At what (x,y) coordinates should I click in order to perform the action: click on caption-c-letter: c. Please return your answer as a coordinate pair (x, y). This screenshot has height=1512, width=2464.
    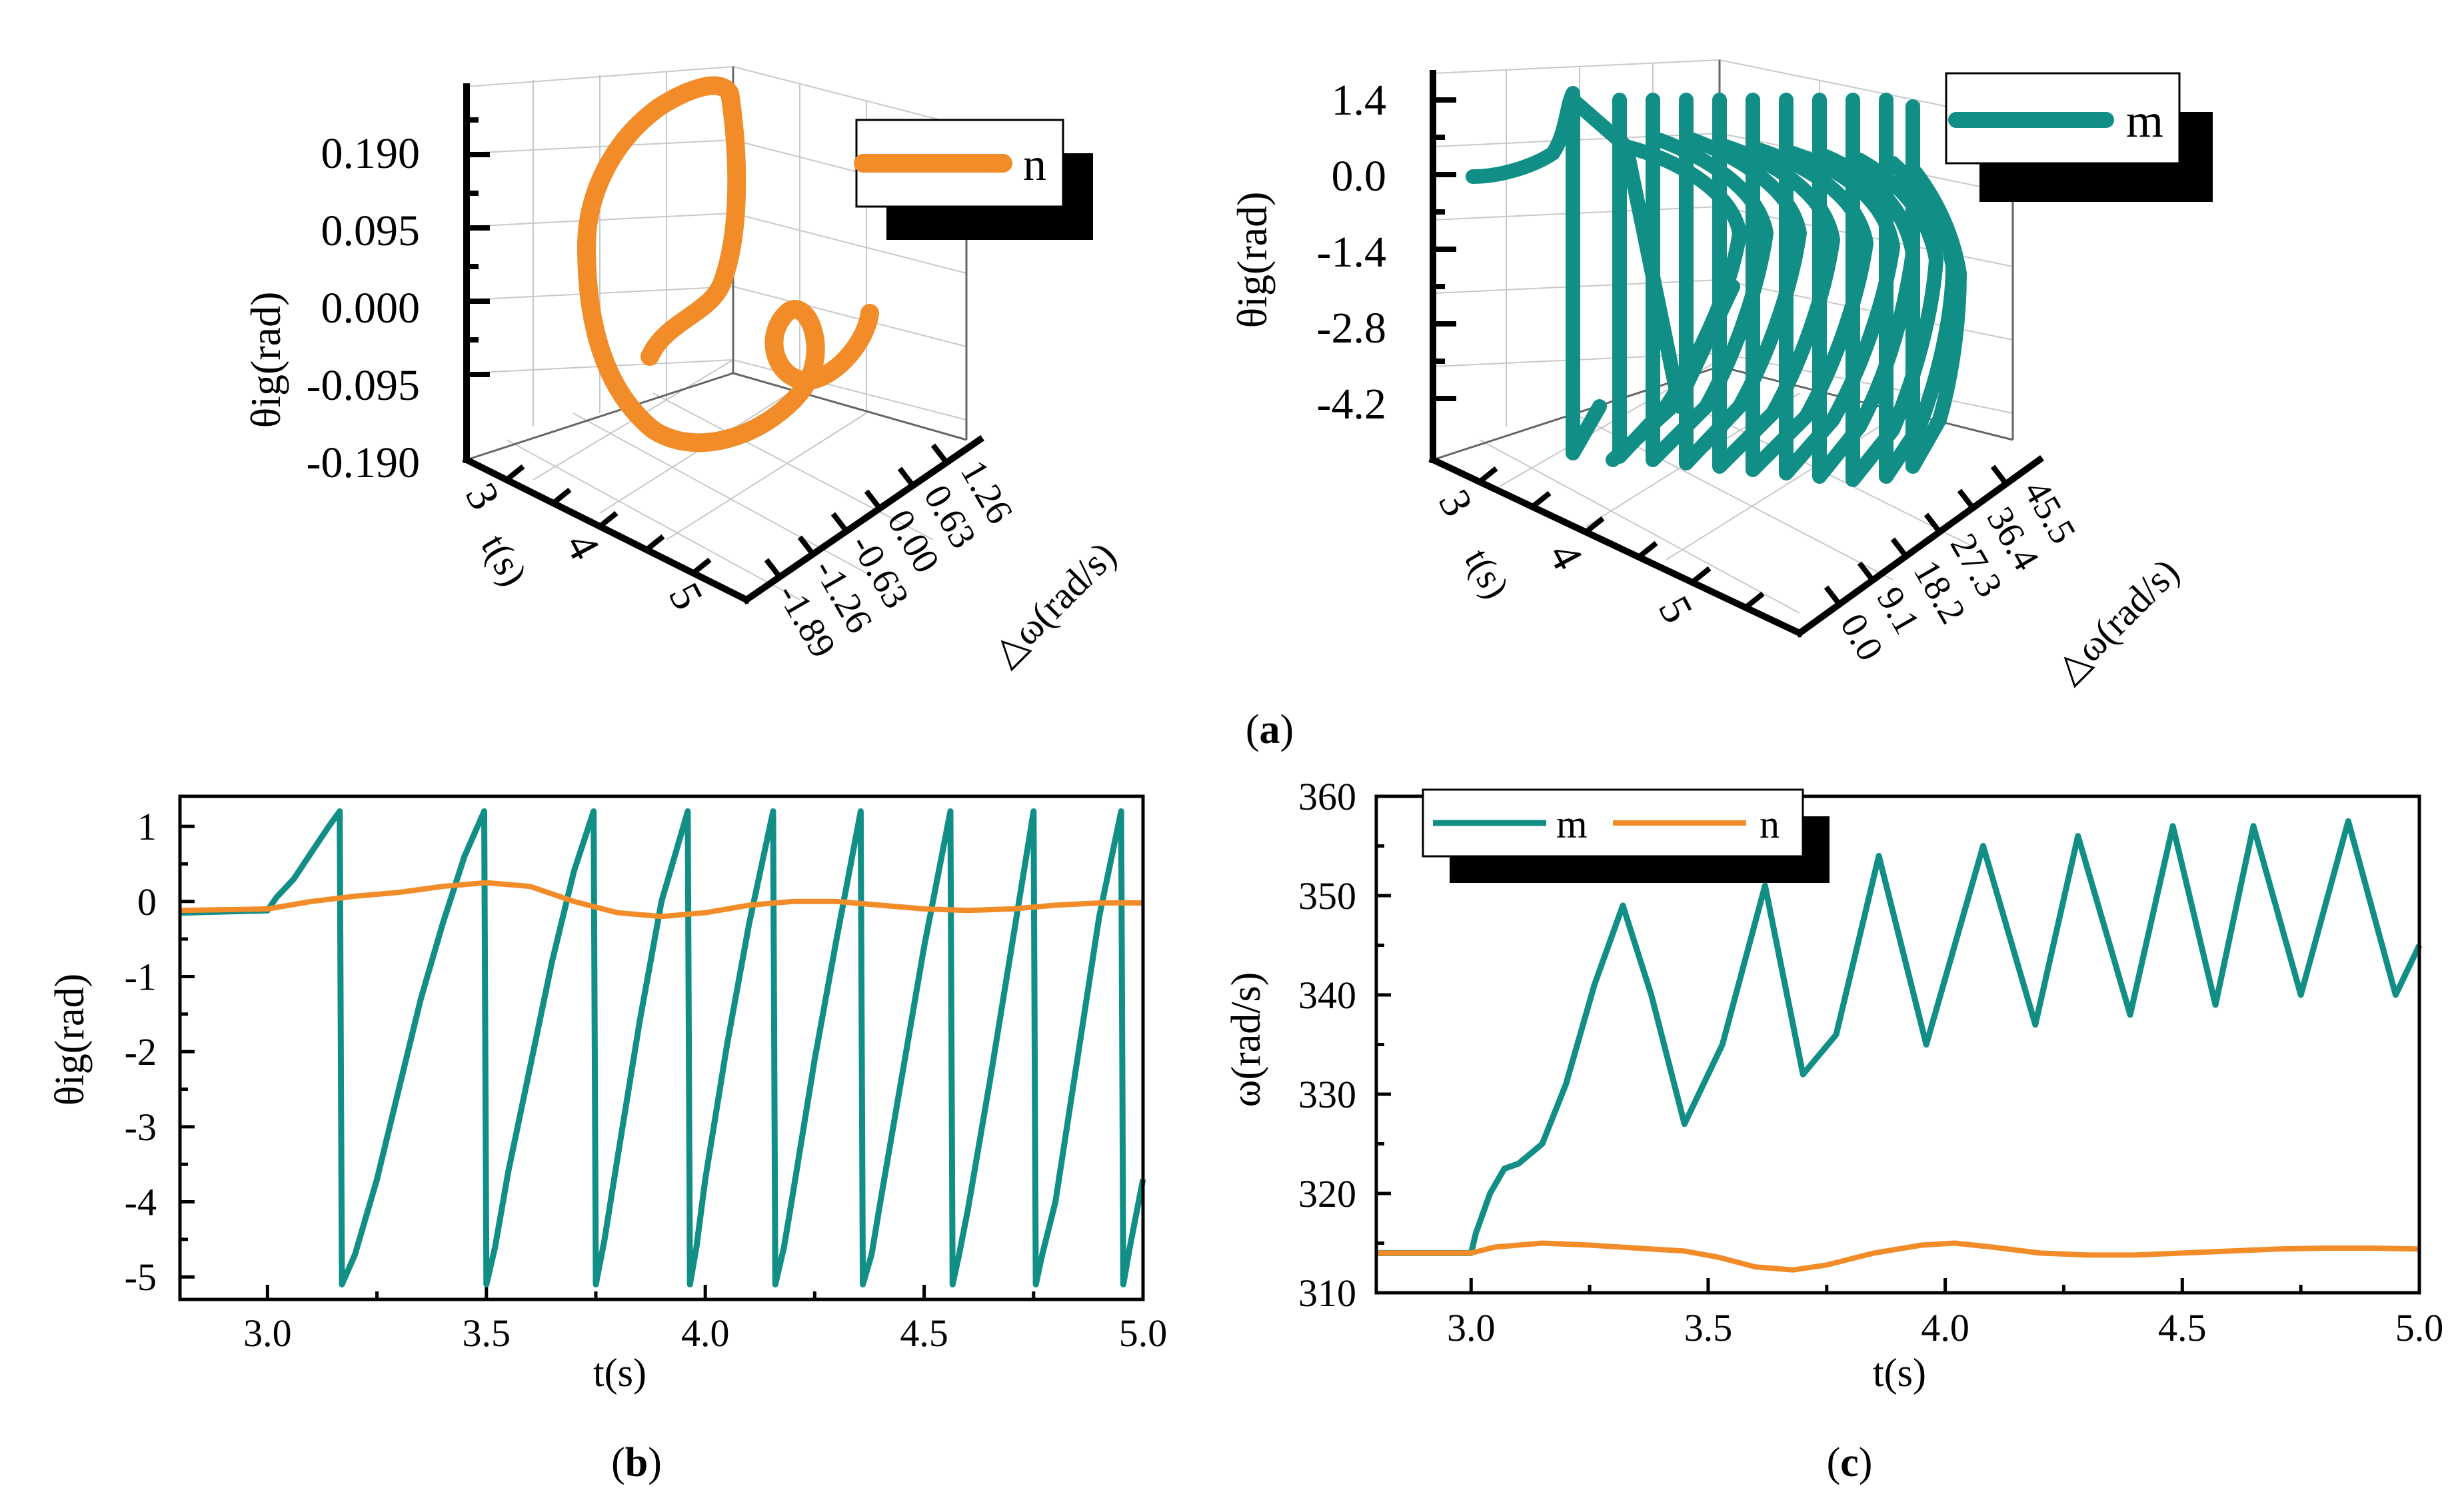
    Looking at the image, I should click on (1849, 1462).